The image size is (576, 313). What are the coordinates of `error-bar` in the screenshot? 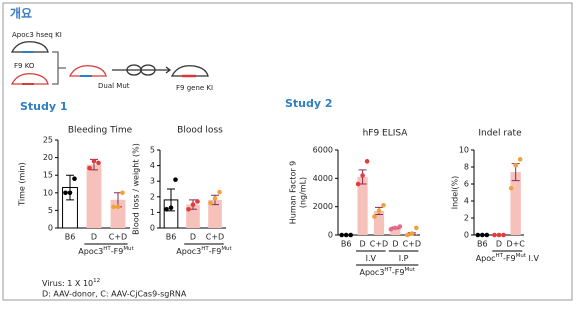 It's located at (70, 187).